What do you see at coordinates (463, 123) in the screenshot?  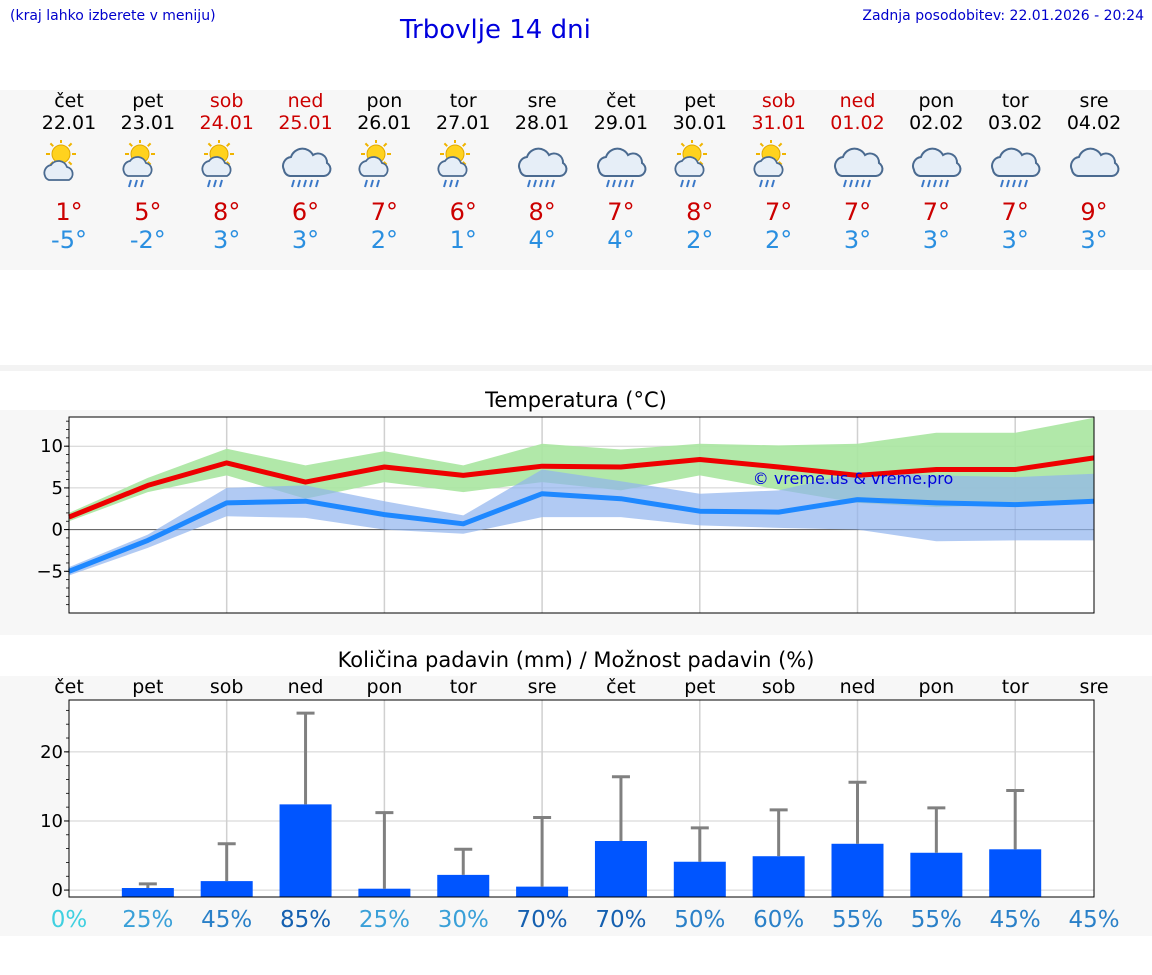 I see `day-date: 27.01` at bounding box center [463, 123].